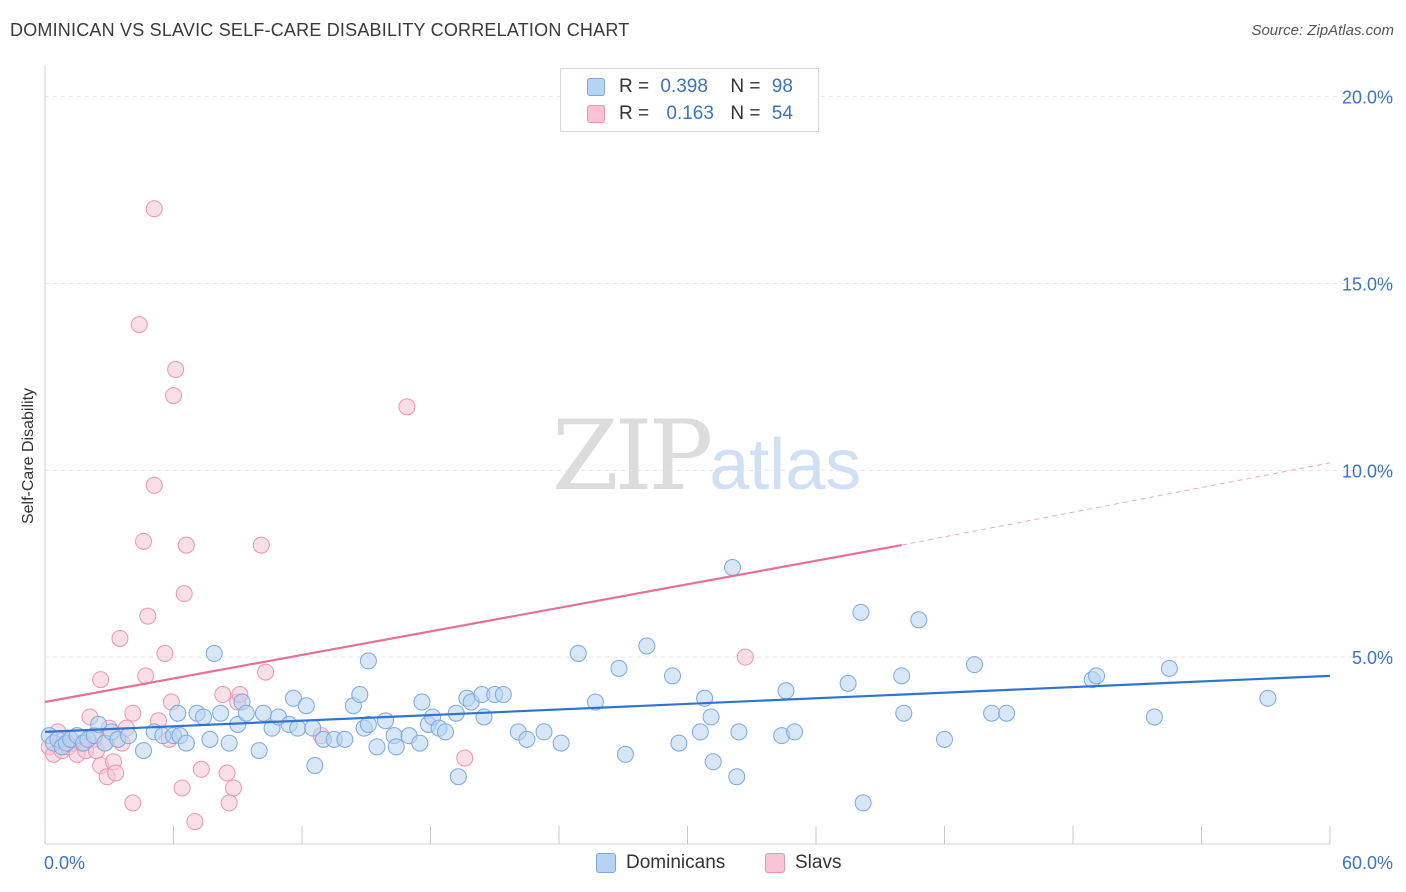 The image size is (1406, 892). I want to click on legend-row-slavs: R = 0.163 N = 54, so click(690, 114).